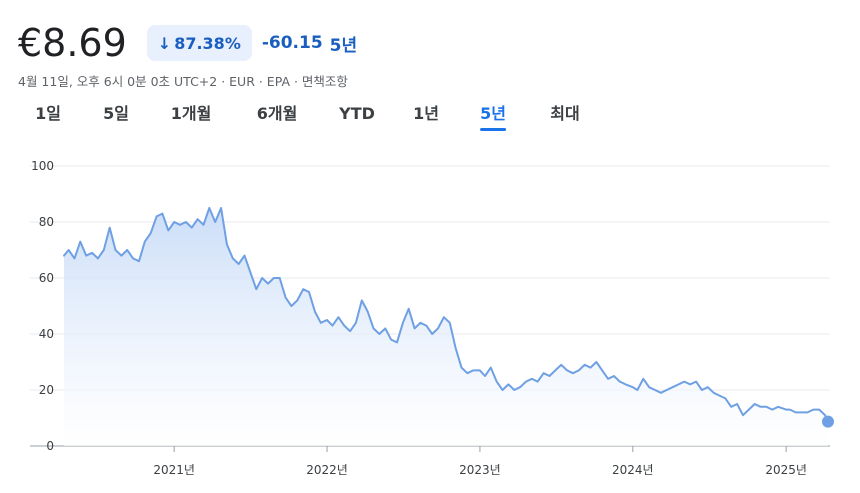 The width and height of the screenshot is (860, 493). I want to click on y-tick-label: 100, so click(42, 166).